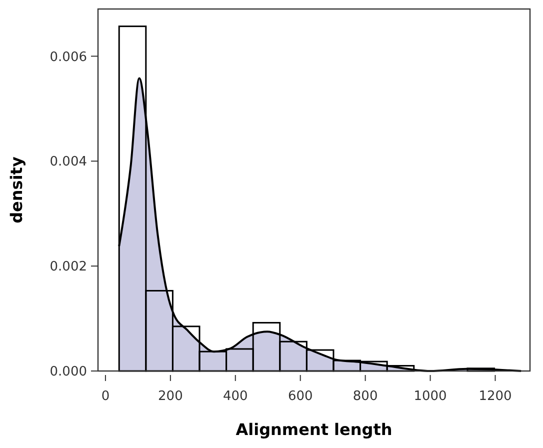 This screenshot has height=448, width=543. Describe the element at coordinates (495, 396) in the screenshot. I see `x-tick-label: 1200` at that location.